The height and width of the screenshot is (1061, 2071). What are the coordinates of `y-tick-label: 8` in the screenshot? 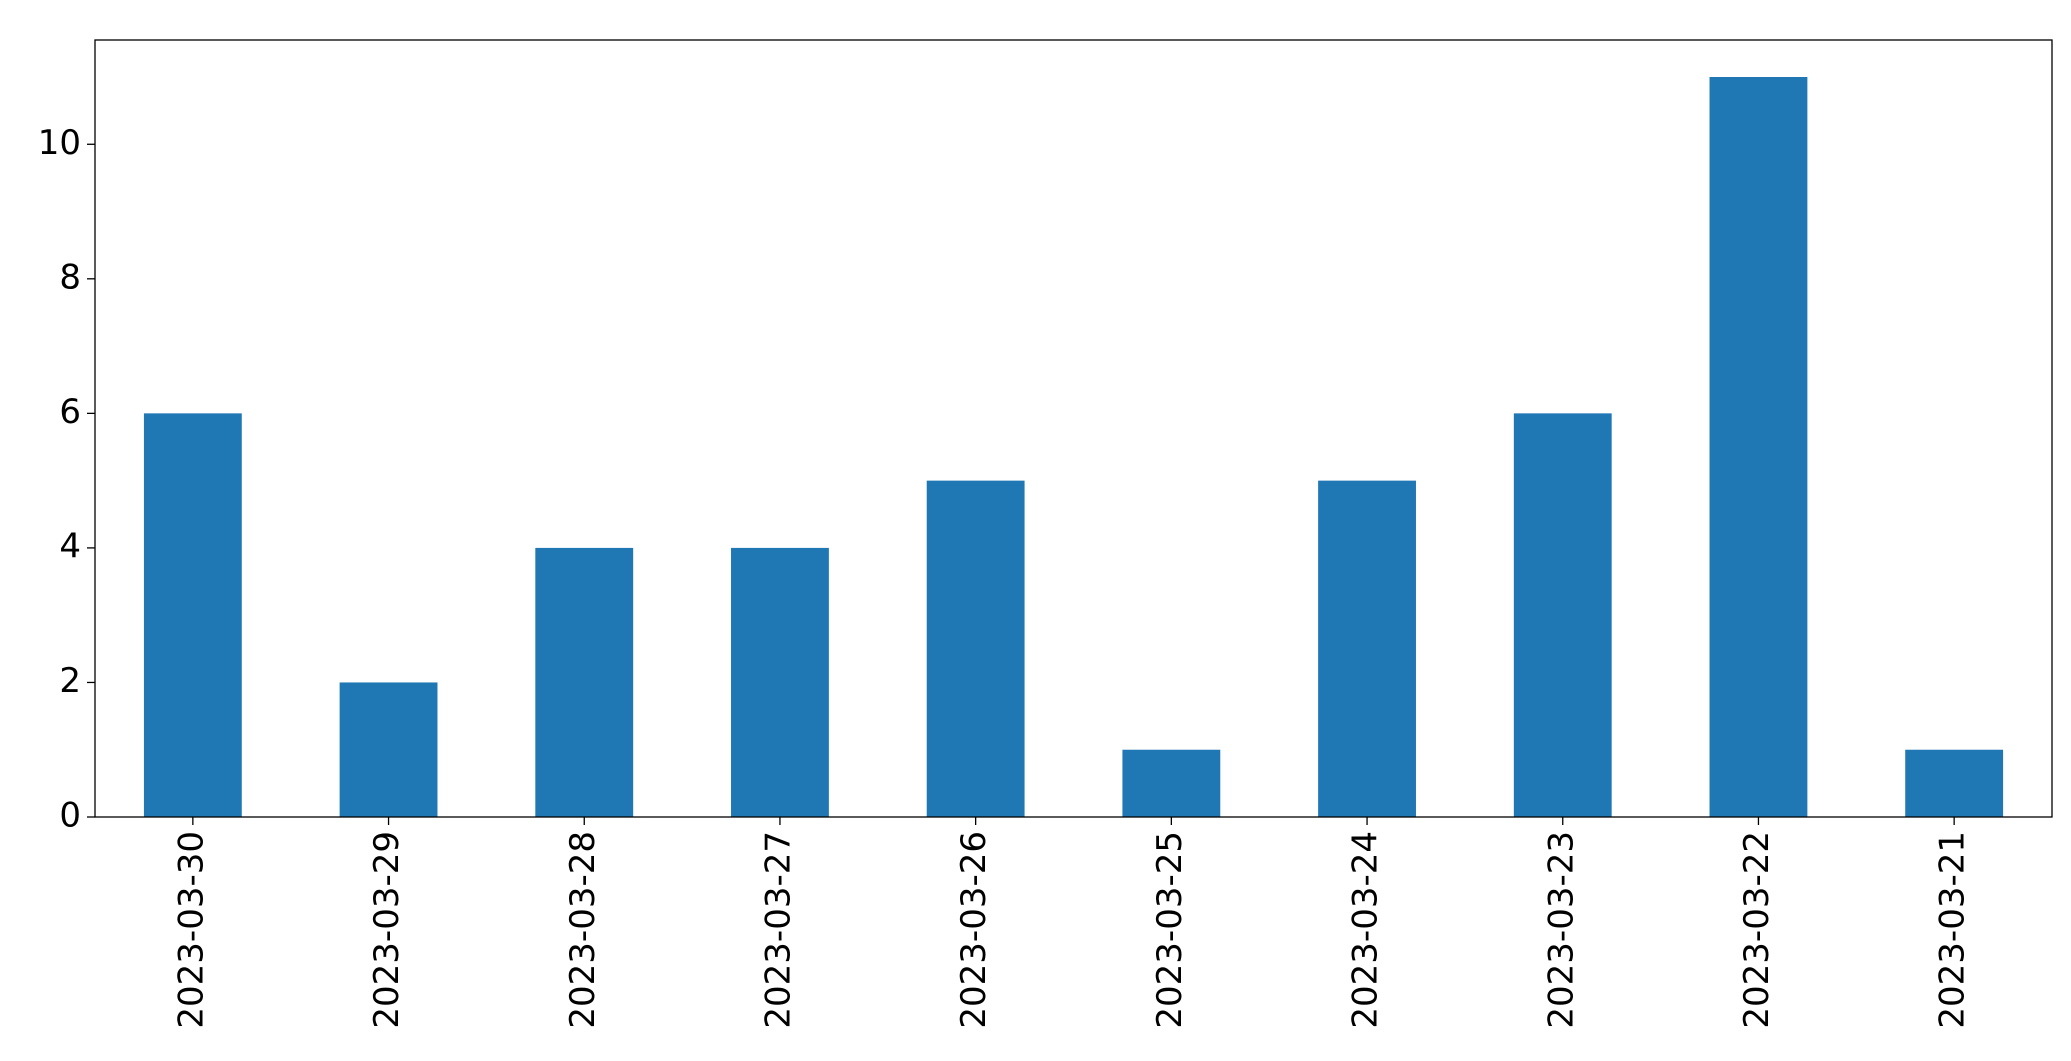 It's located at (70, 277).